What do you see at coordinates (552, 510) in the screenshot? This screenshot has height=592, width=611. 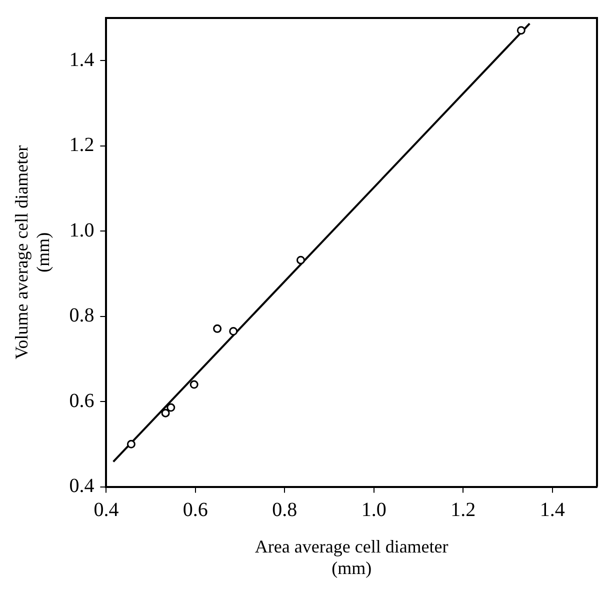 I see `x-tick-label: 1.4` at bounding box center [552, 510].